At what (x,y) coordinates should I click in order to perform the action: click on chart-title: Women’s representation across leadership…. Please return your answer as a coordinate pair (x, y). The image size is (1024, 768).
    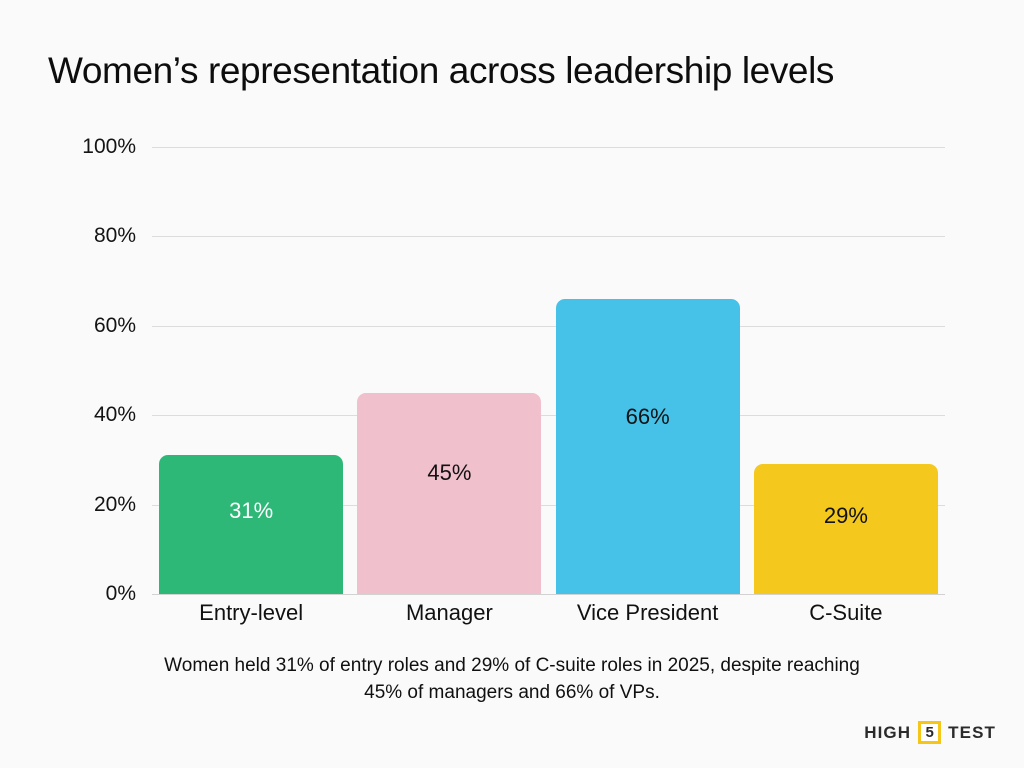
    Looking at the image, I should click on (441, 70).